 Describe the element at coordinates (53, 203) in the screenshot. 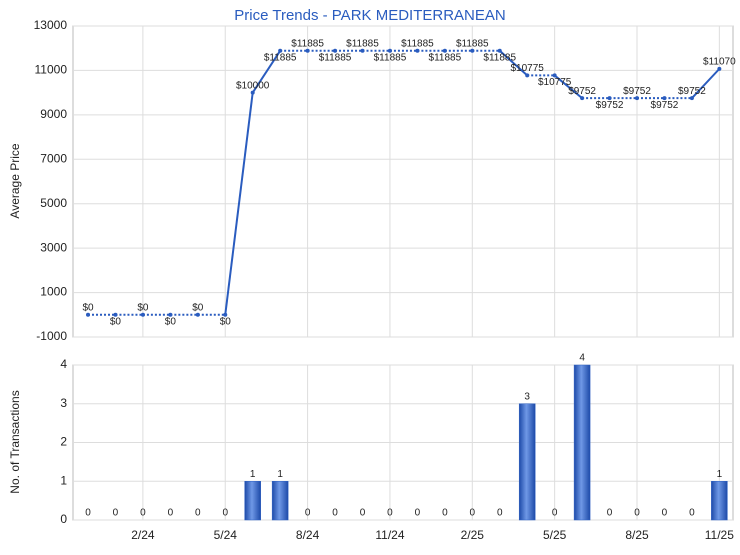

I see `y-tick-label: 5000` at that location.